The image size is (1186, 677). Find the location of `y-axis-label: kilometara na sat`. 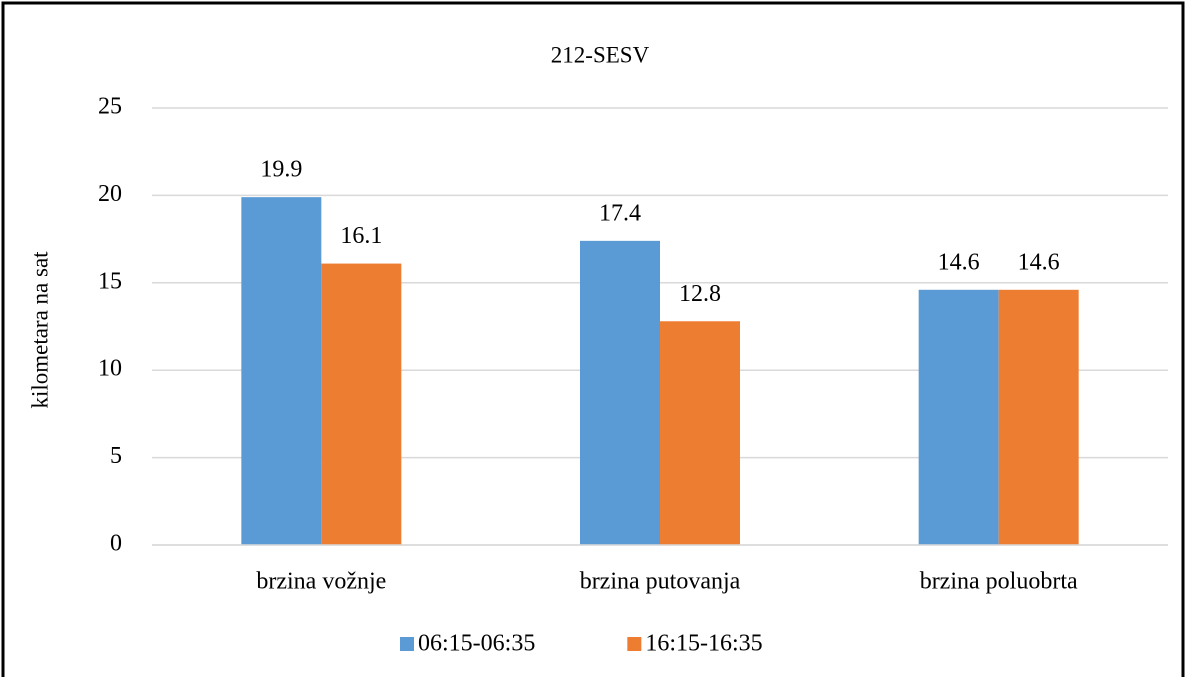

y-axis-label: kilometara na sat is located at coordinates (39, 330).